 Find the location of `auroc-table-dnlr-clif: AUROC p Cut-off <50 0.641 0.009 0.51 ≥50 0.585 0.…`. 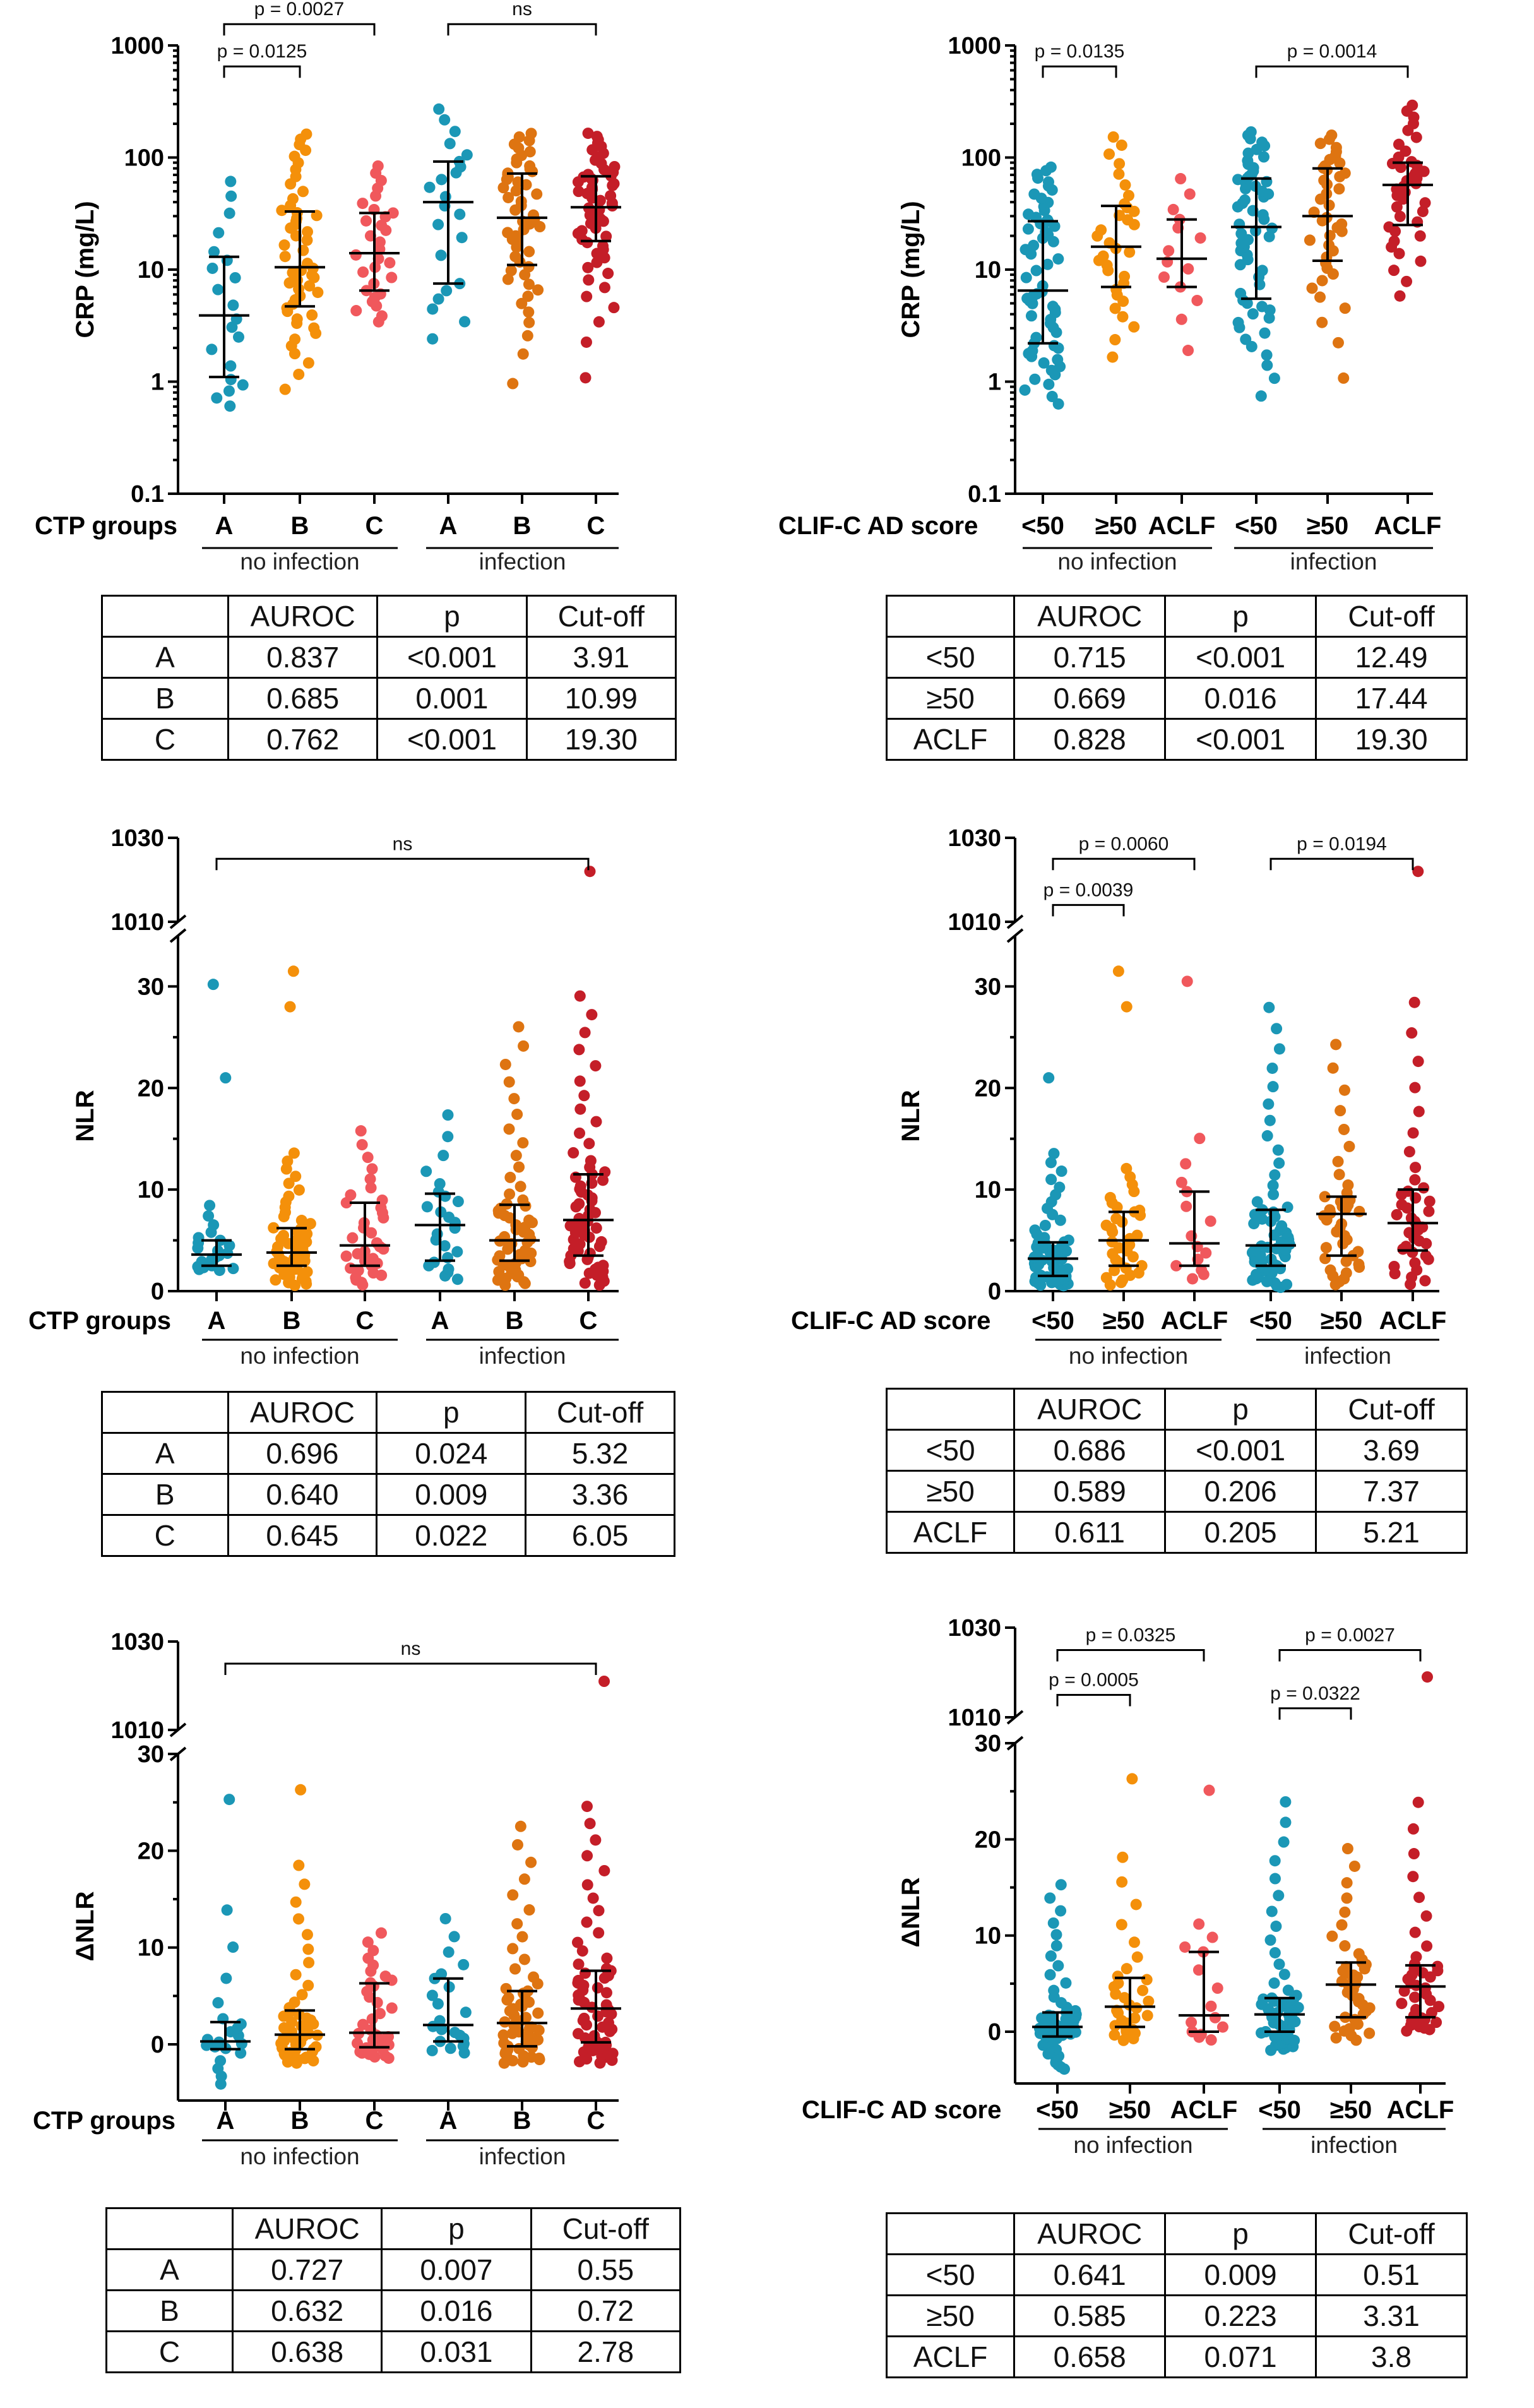

auroc-table-dnlr-clif: AUROC p Cut-off <50 0.641 0.009 0.51 ≥50 0.585 0.… is located at coordinates (1176, 2295).